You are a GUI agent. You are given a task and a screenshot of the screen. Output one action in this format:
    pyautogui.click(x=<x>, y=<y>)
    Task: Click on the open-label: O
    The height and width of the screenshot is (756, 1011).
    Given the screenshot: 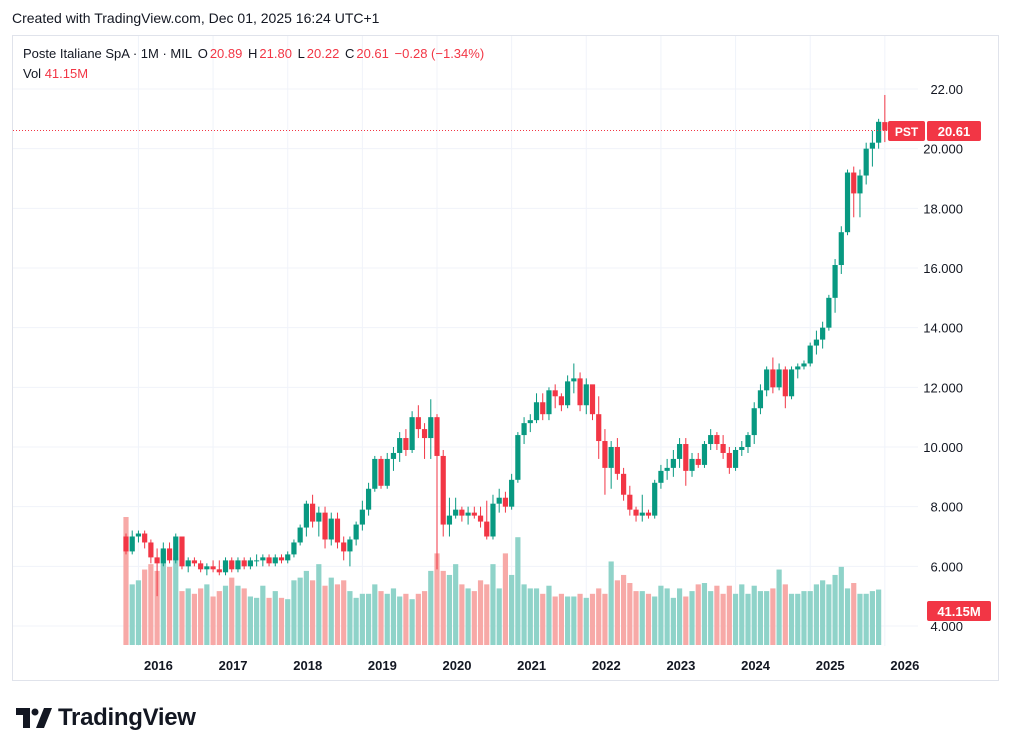 What is the action you would take?
    pyautogui.click(x=202, y=53)
    